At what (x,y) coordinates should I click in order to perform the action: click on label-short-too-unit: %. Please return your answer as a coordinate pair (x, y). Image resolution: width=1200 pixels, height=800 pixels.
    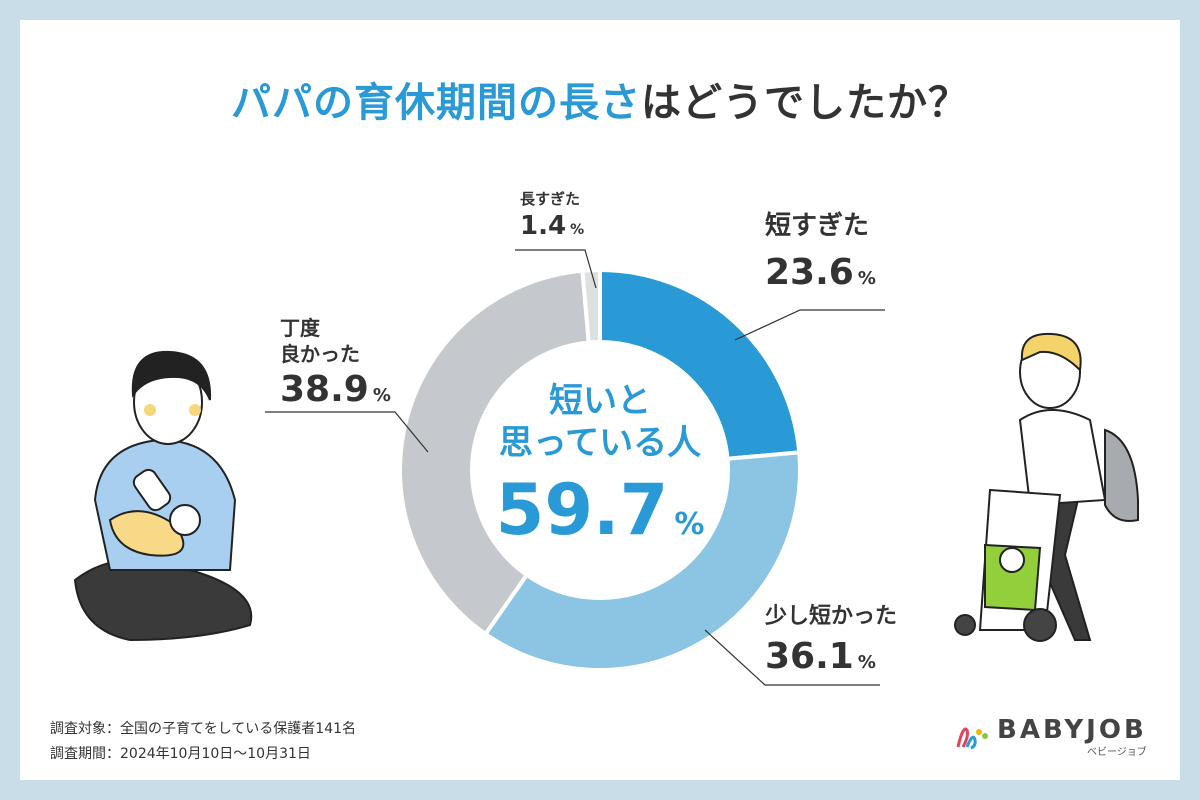
    Looking at the image, I should click on (866, 278).